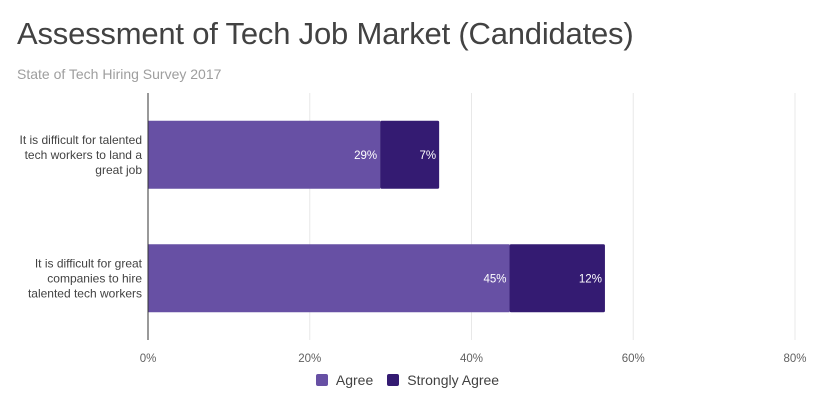 Image resolution: width=815 pixels, height=404 pixels. Describe the element at coordinates (590, 279) in the screenshot. I see `data-label: 12%` at that location.